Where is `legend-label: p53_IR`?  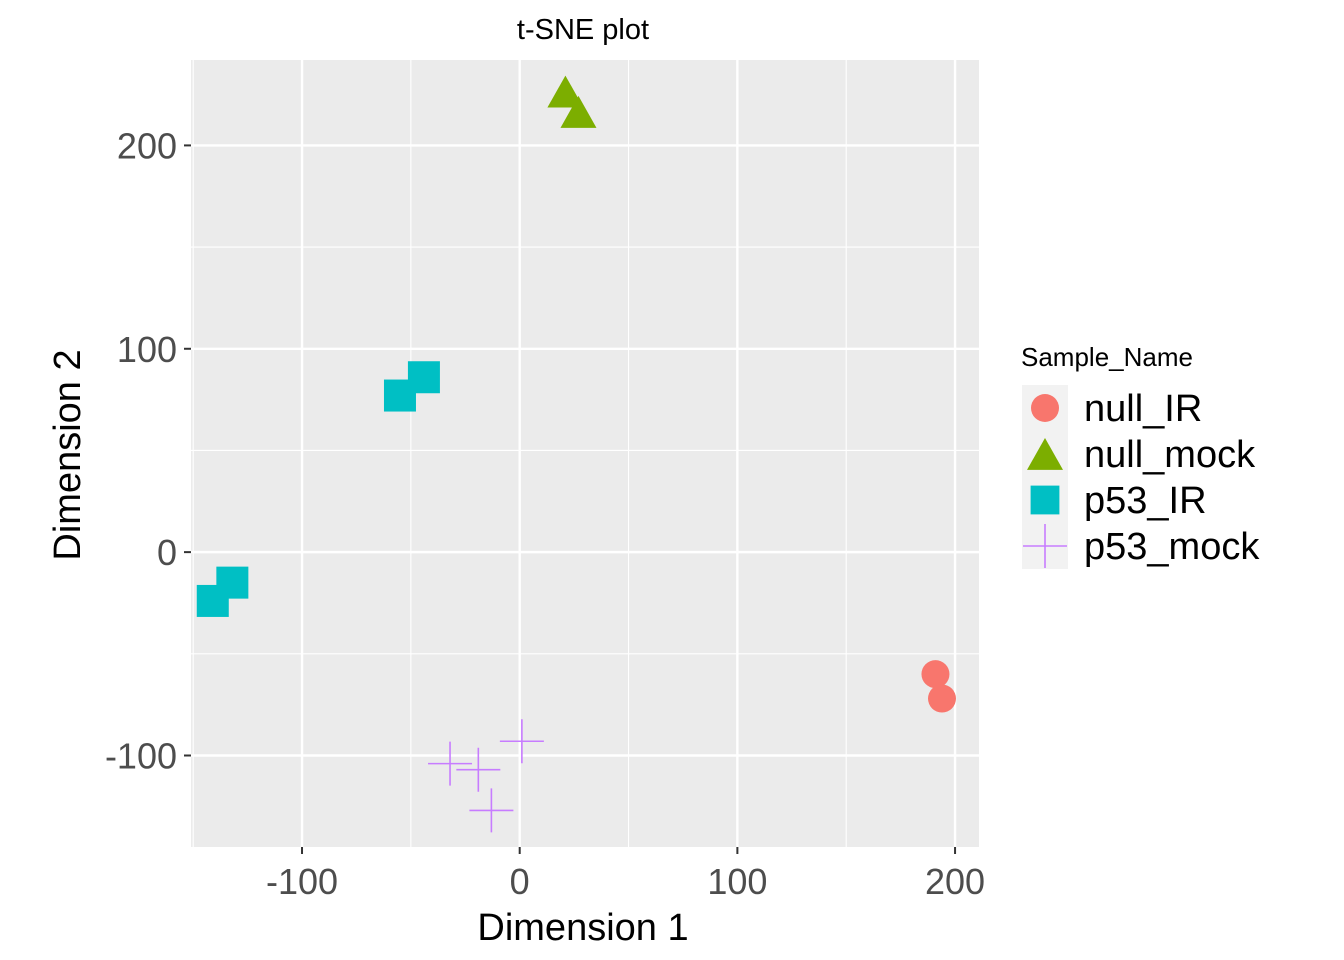
legend-label: p53_IR is located at coordinates (1145, 501).